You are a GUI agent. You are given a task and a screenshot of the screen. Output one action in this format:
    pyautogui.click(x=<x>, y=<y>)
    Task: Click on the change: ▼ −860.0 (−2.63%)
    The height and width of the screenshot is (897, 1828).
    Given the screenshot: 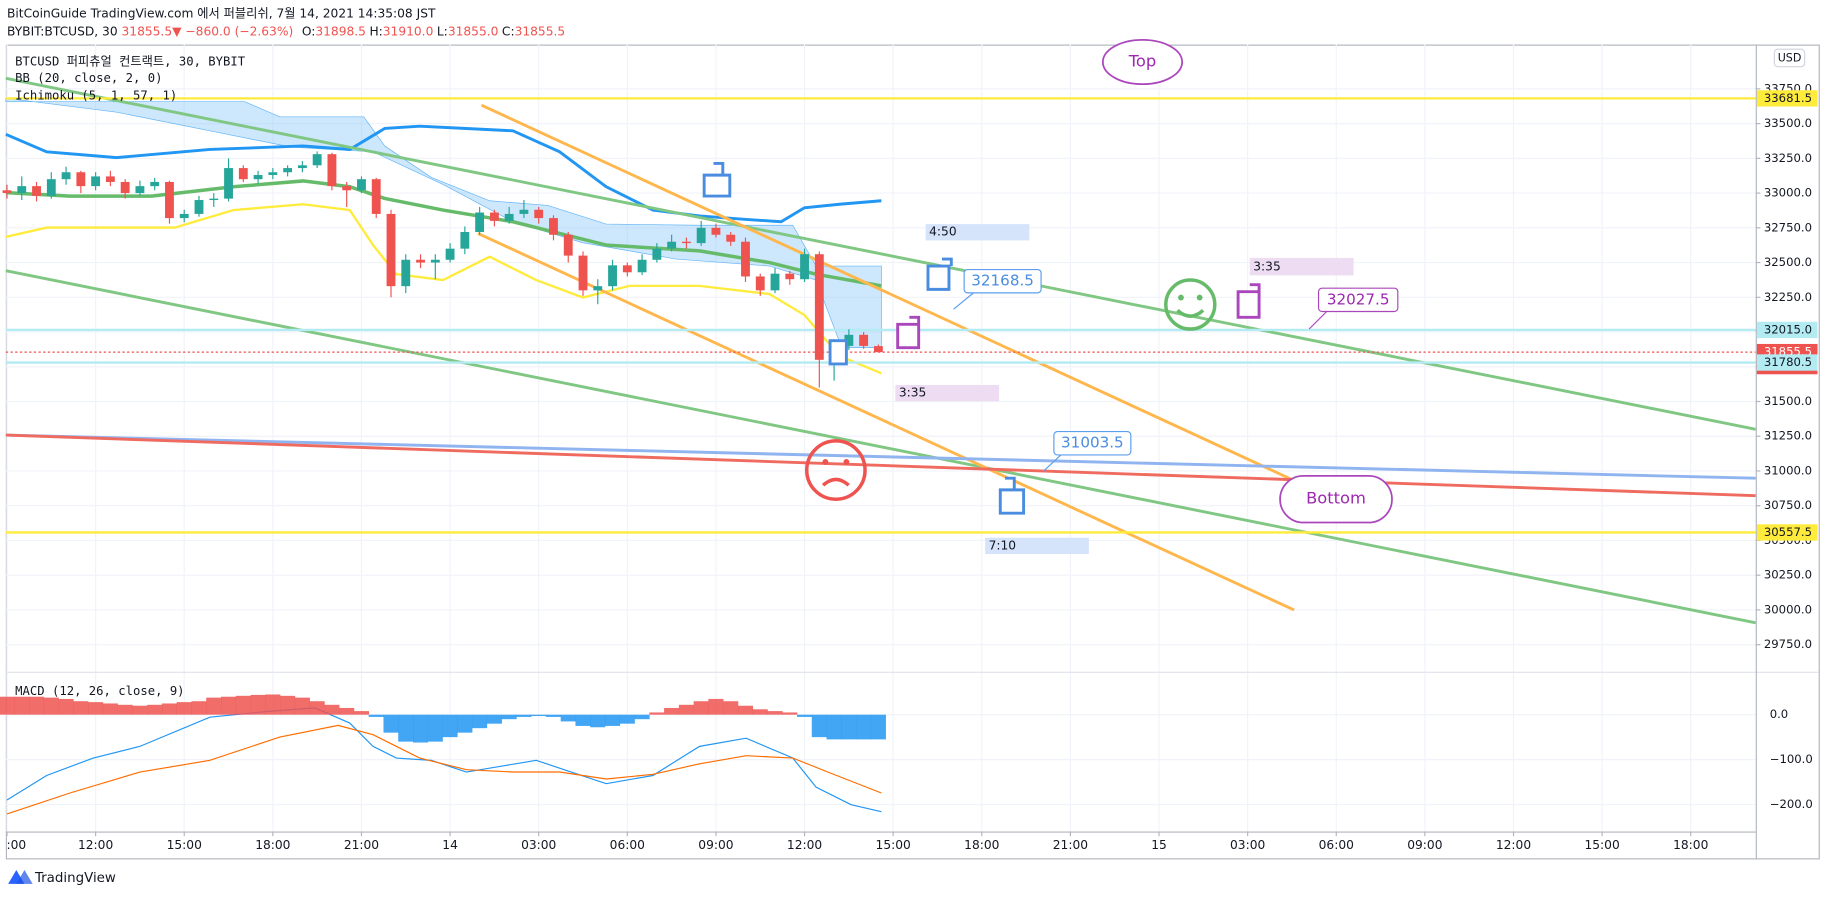 What is the action you would take?
    pyautogui.click(x=232, y=31)
    